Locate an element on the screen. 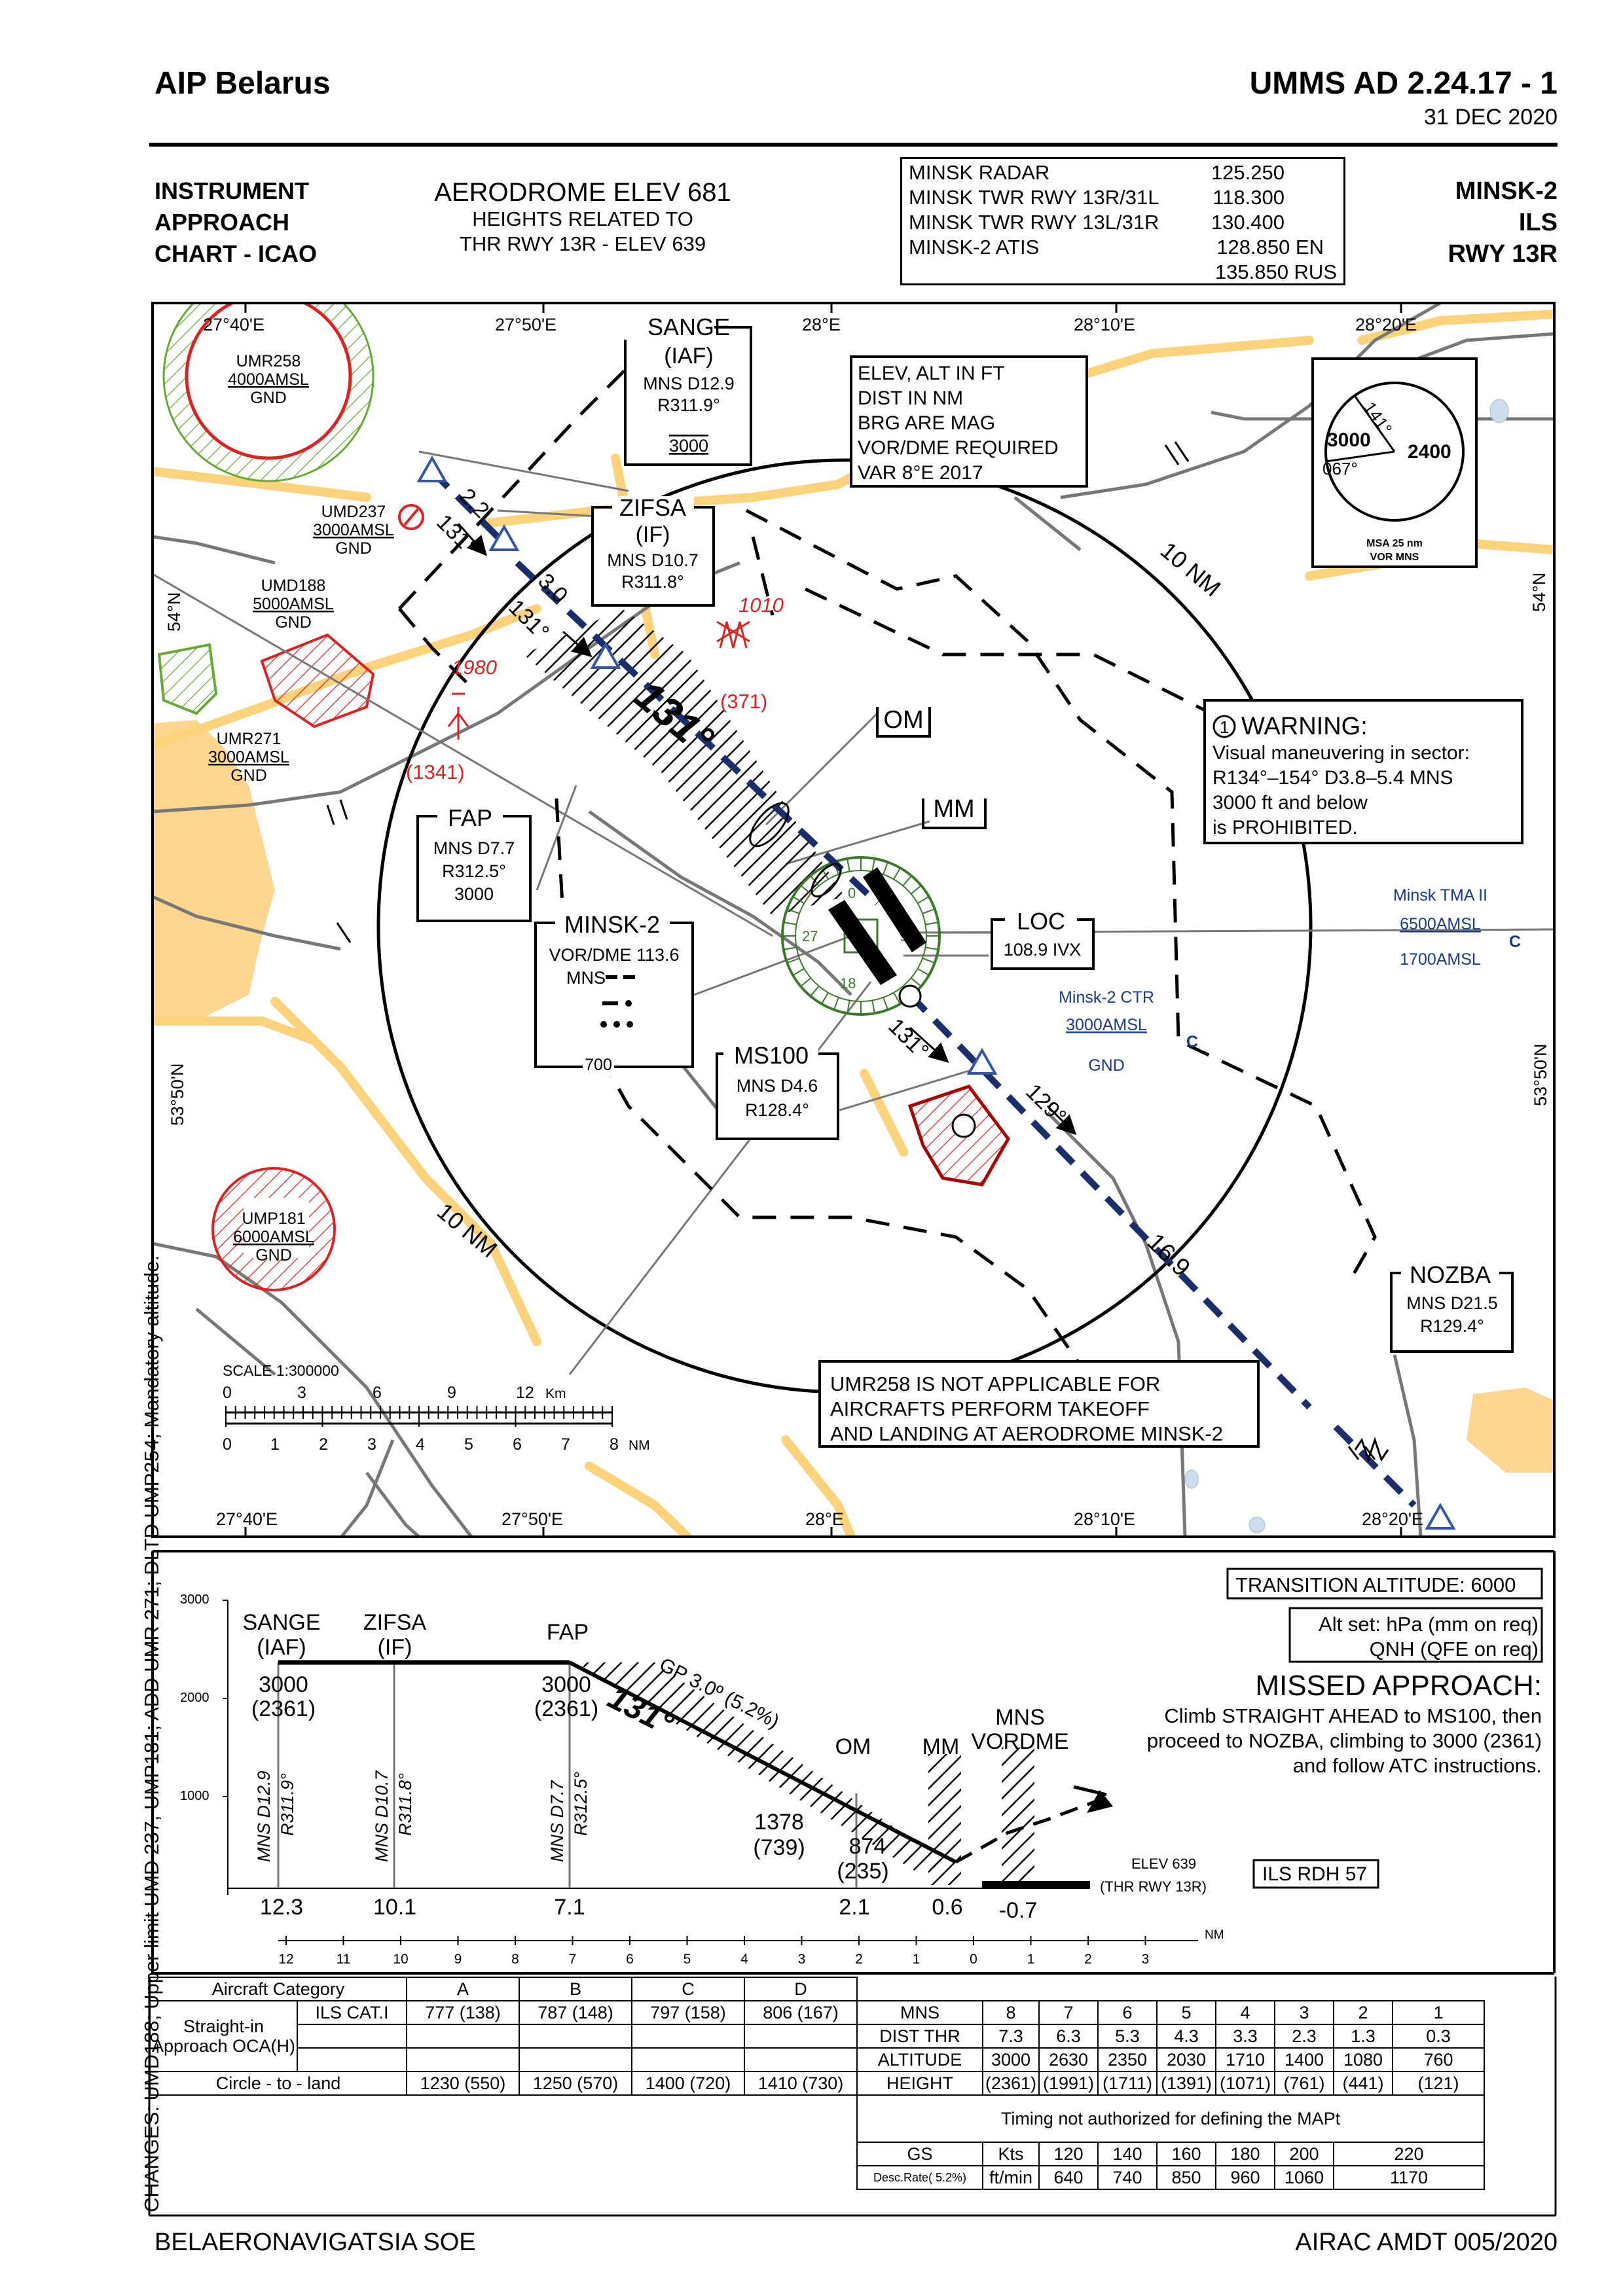 This screenshot has height=2296, width=1623. svg-text: VOR/DME 113.6 is located at coordinates (614, 955).